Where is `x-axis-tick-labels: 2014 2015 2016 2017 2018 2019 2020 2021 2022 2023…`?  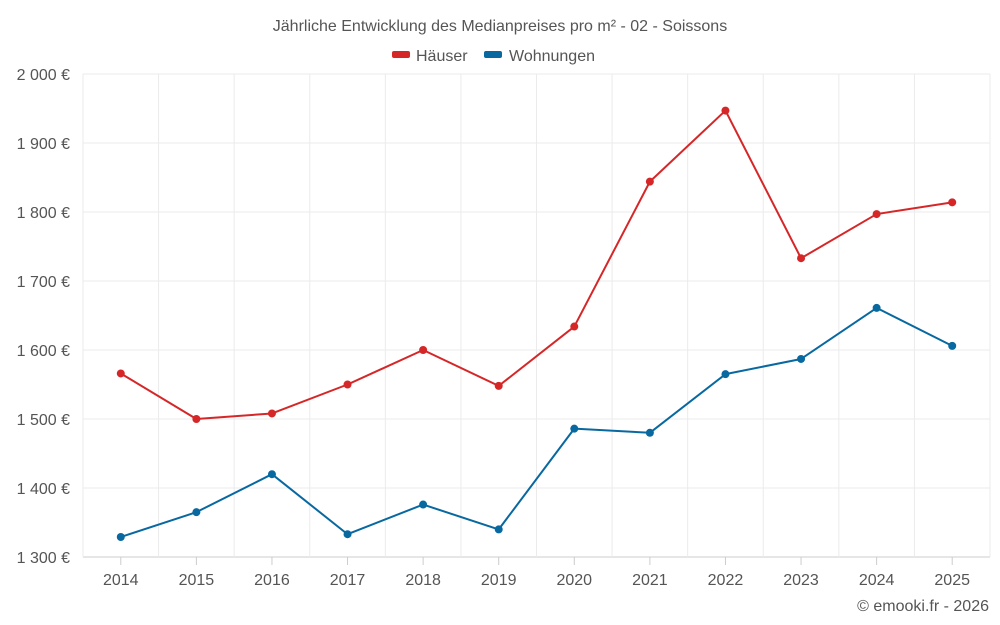
x-axis-tick-labels: 2014 2015 2016 2017 2018 2019 2020 2021 2022 2023… is located at coordinates (536, 573).